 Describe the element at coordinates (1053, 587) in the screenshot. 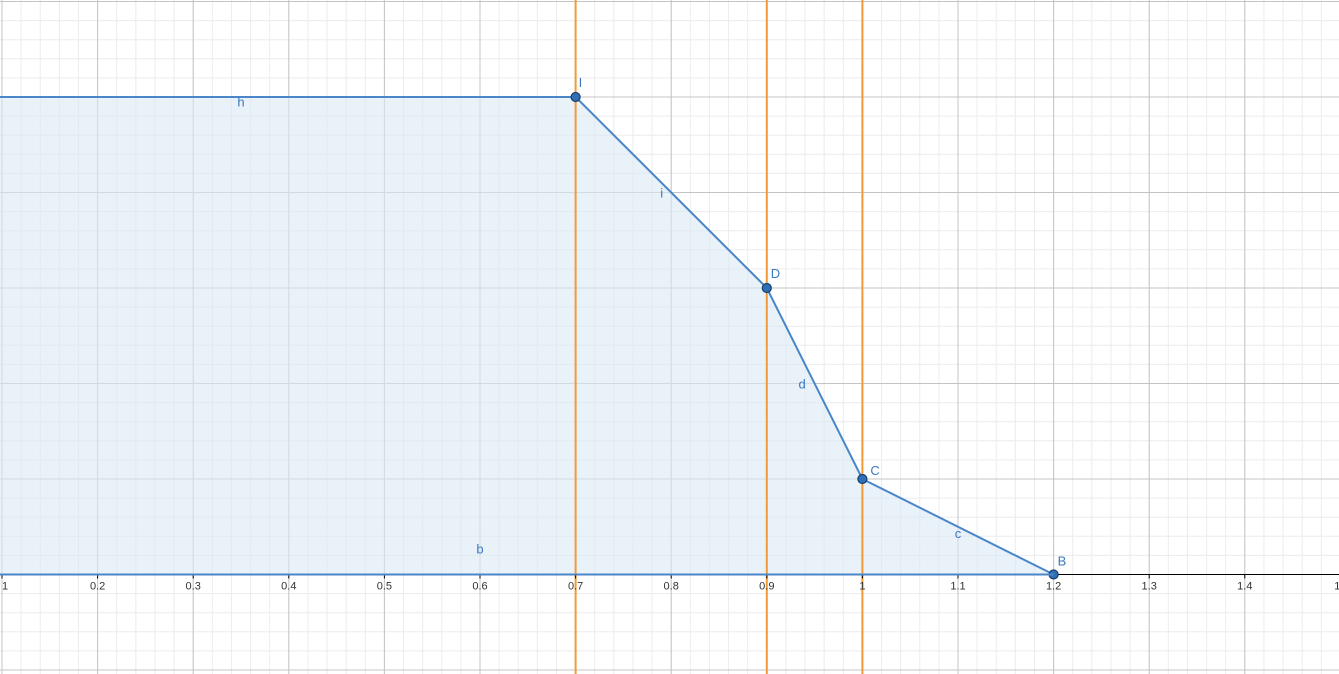

I see `x-tick-label: 1.2` at that location.